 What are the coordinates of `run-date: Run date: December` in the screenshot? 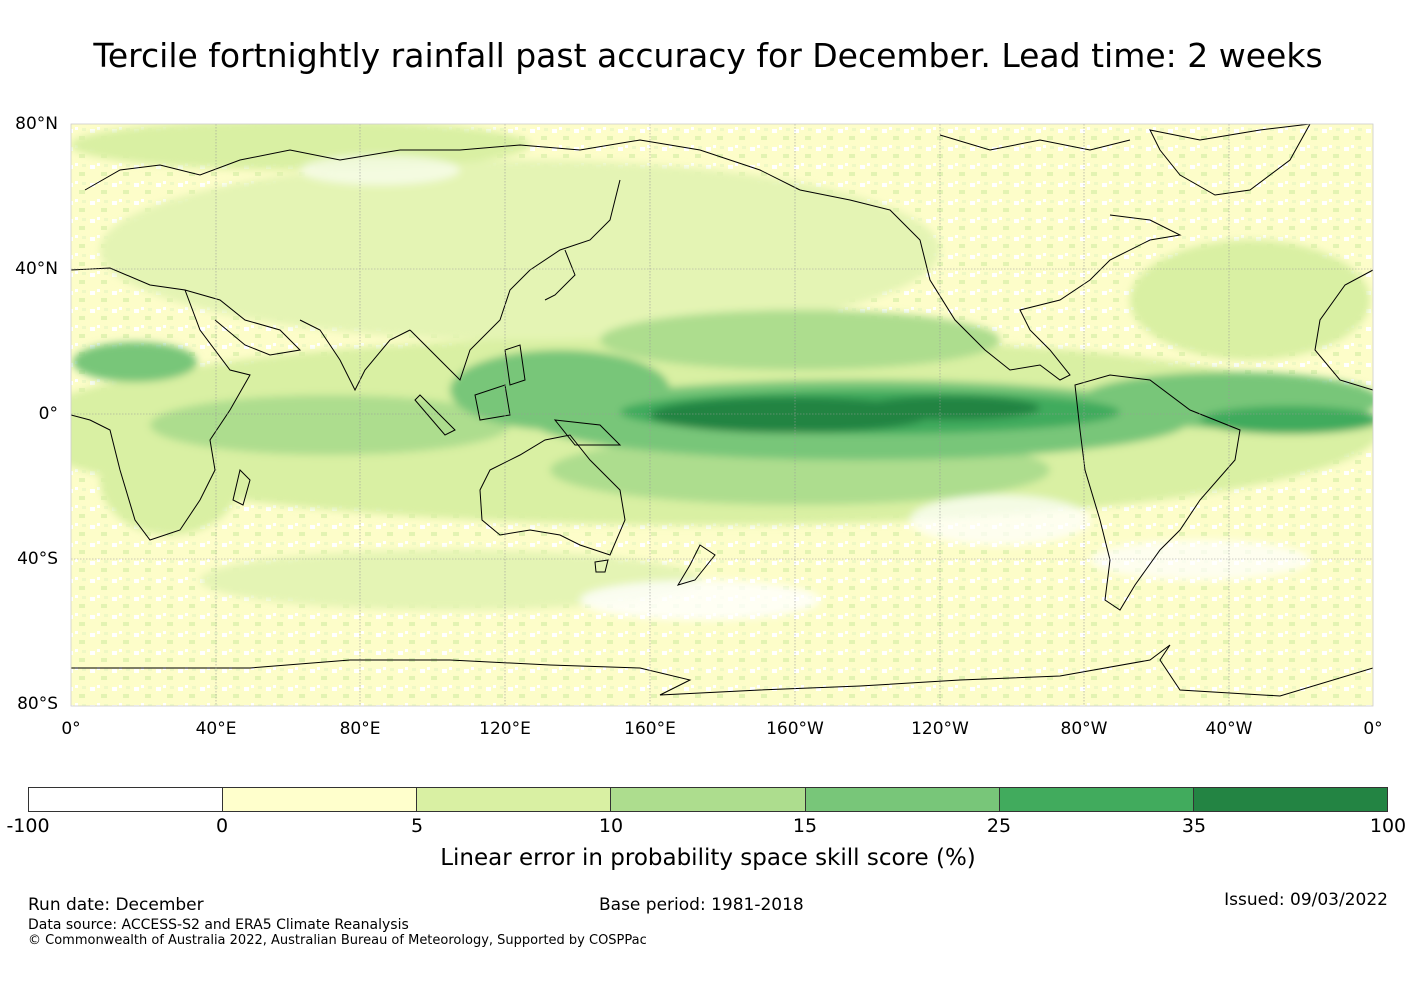 It's located at (116, 905).